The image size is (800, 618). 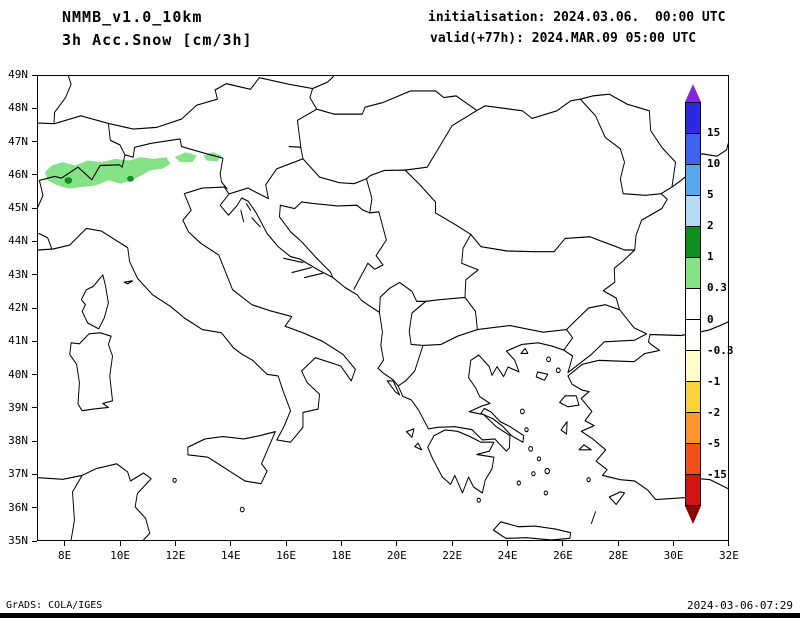 I want to click on island-sardinia, so click(x=91, y=372).